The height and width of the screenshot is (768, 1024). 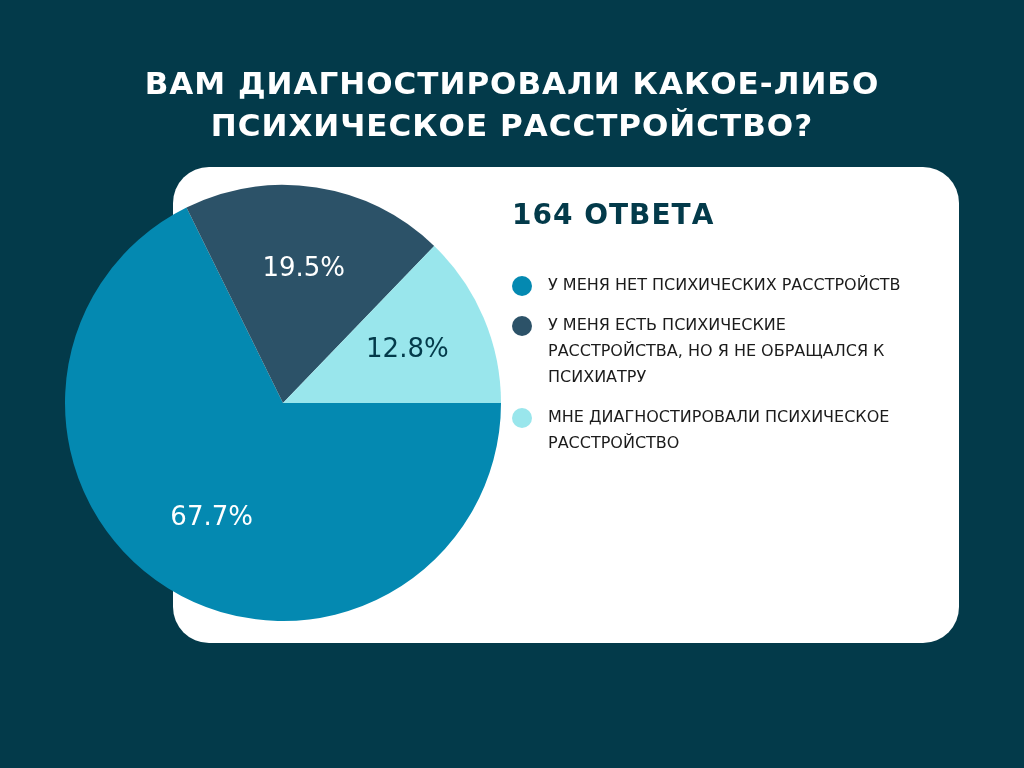 I want to click on data-label: 67.7%, so click(x=211, y=515).